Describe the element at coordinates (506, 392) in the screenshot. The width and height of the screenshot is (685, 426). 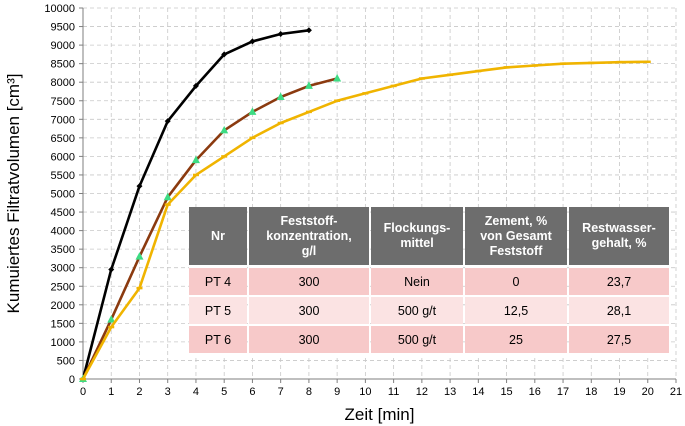
I see `x-tick-label: 15` at that location.